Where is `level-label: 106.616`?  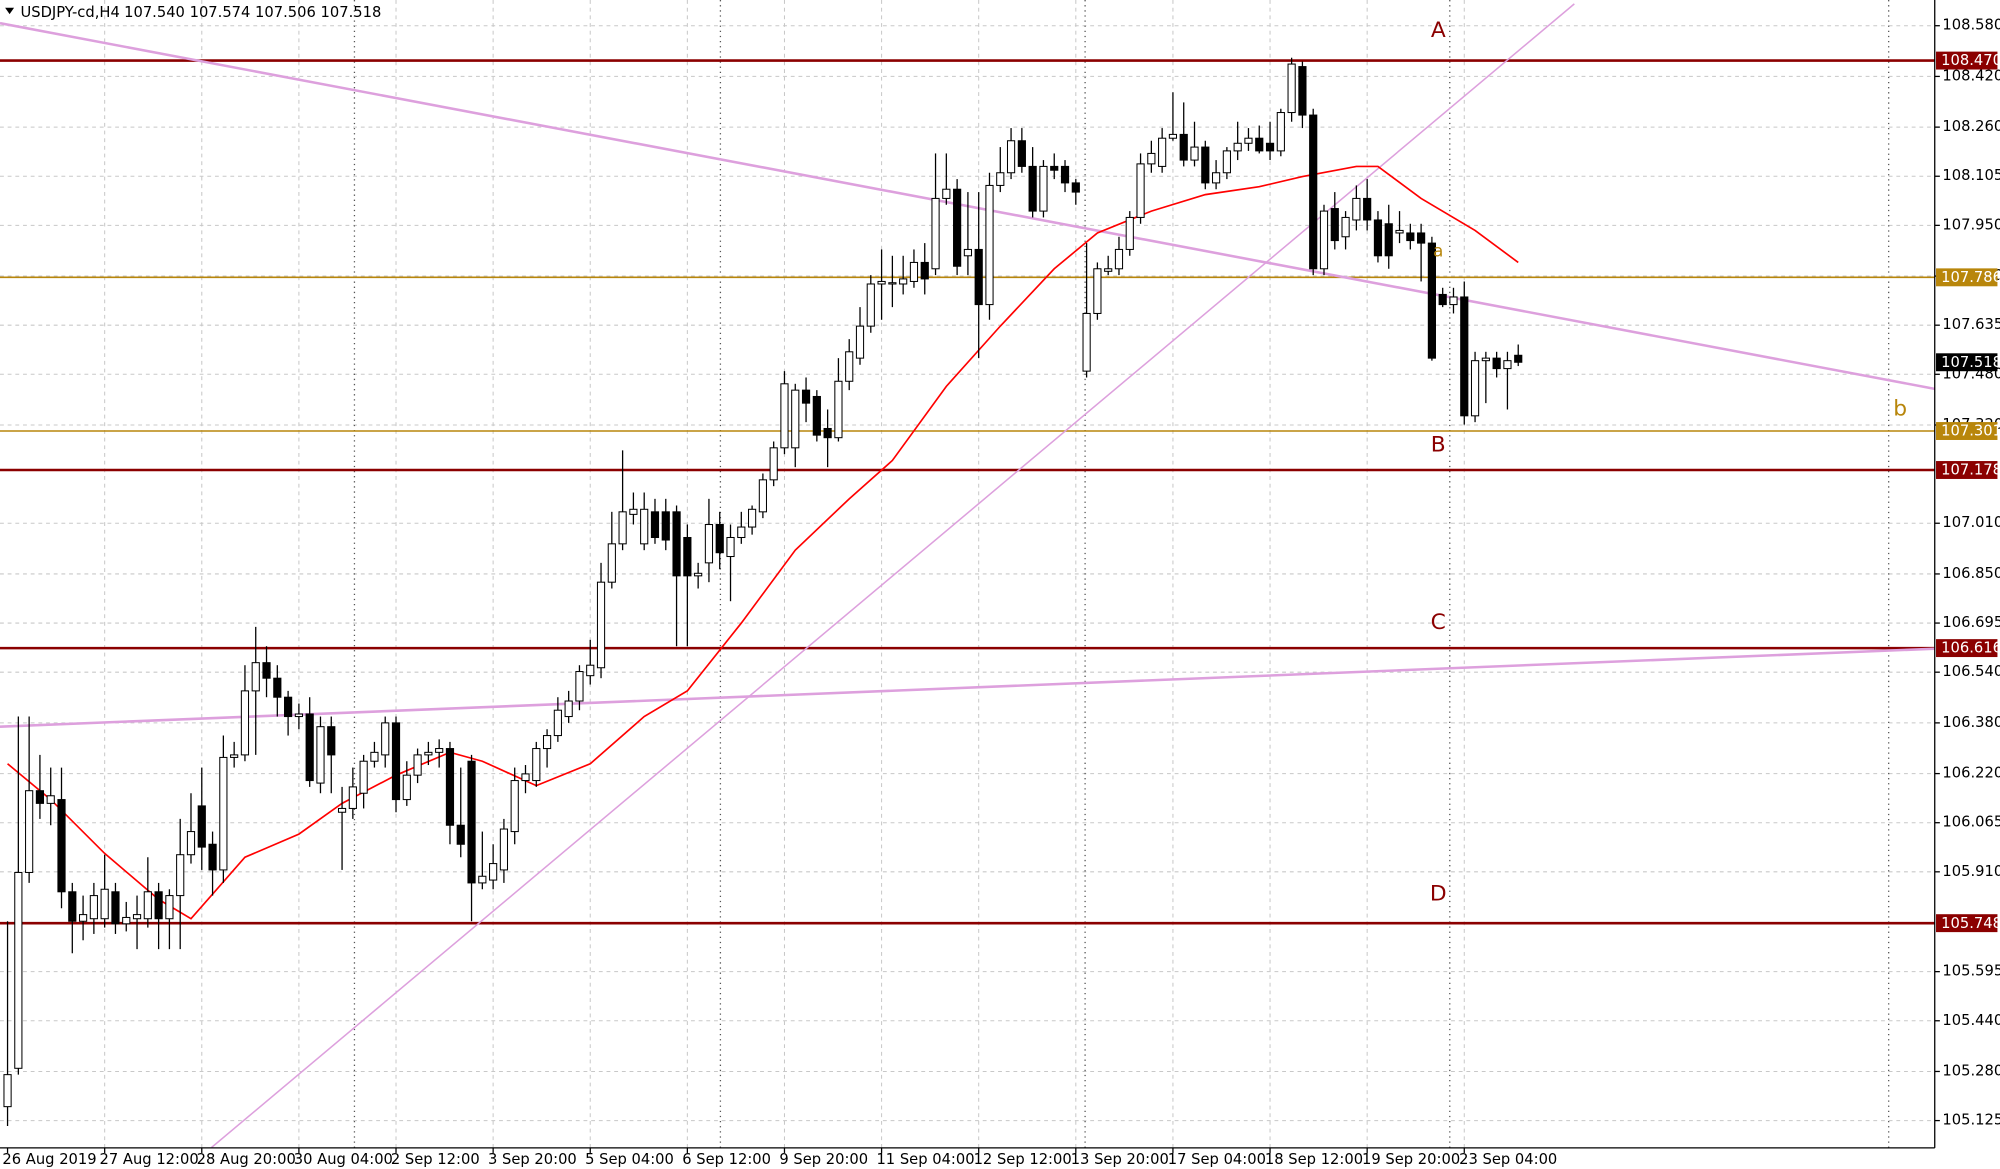
level-label: 106.616 is located at coordinates (1970, 648).